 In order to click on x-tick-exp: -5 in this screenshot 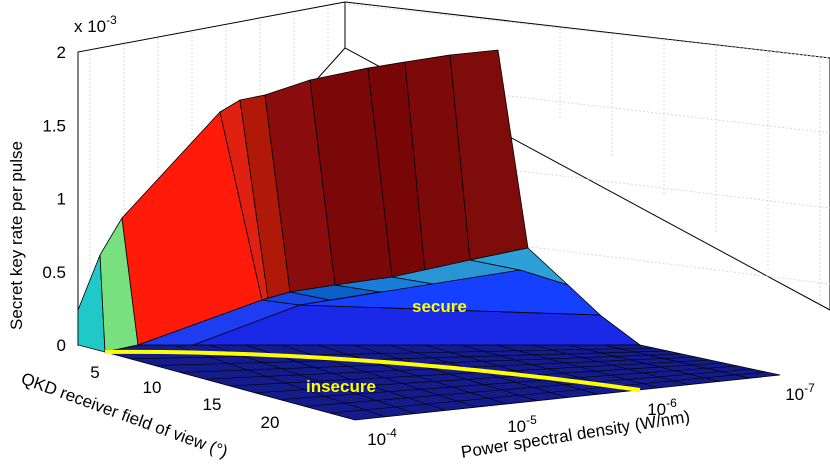, I will do `click(531, 420)`.